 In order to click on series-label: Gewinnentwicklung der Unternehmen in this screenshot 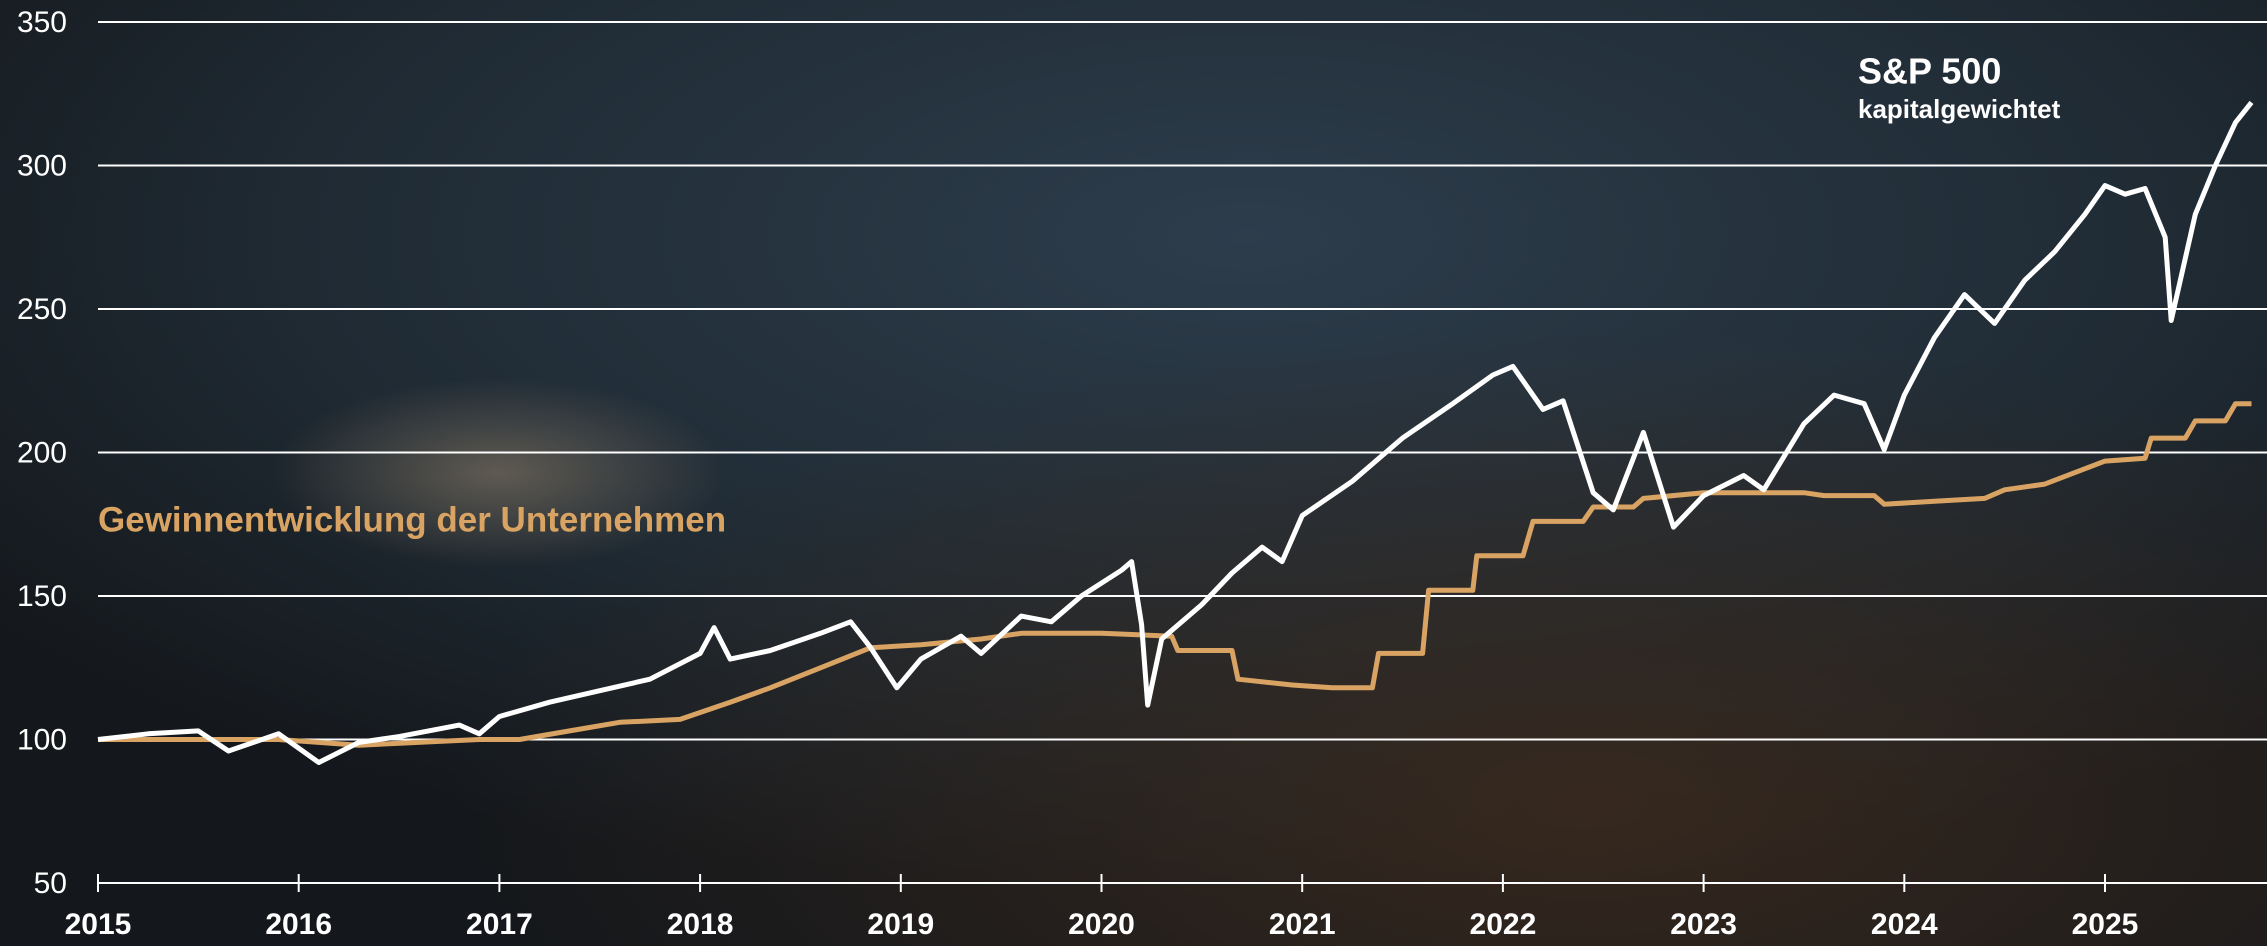, I will do `click(412, 519)`.